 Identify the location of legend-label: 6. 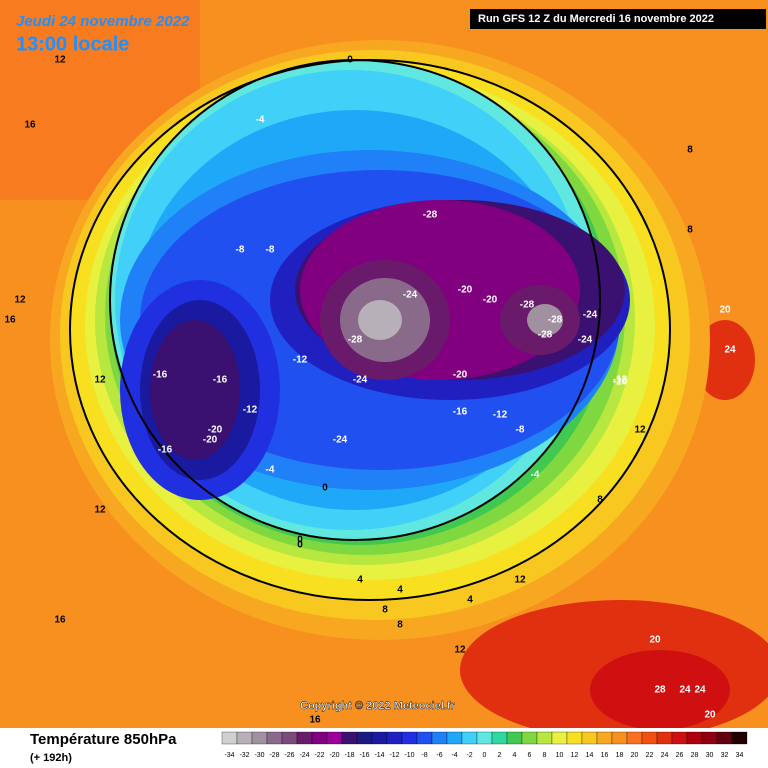
(530, 755).